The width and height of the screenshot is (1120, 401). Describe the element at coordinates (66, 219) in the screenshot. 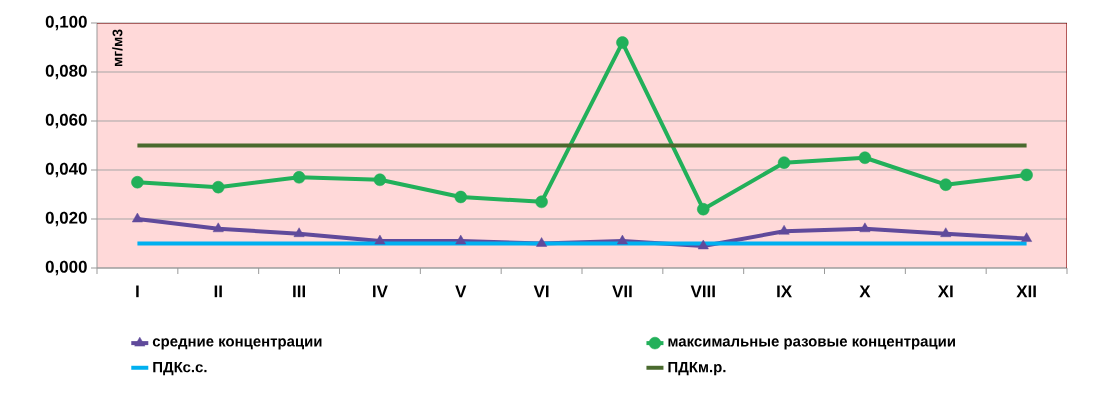

I see `y-tick-label: 0,020` at that location.